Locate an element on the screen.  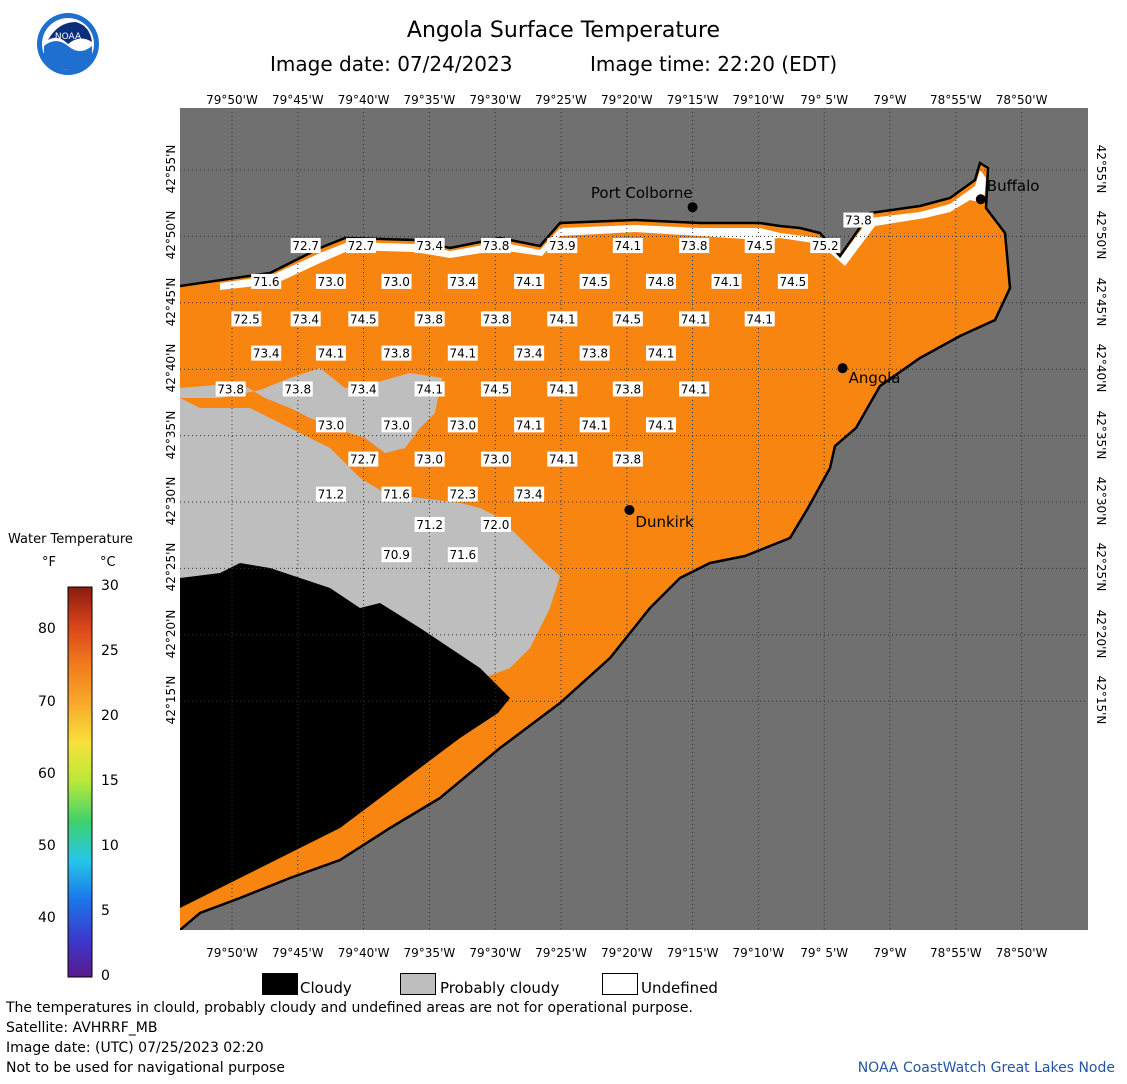
temperature-value: 72.5 is located at coordinates (246, 319).